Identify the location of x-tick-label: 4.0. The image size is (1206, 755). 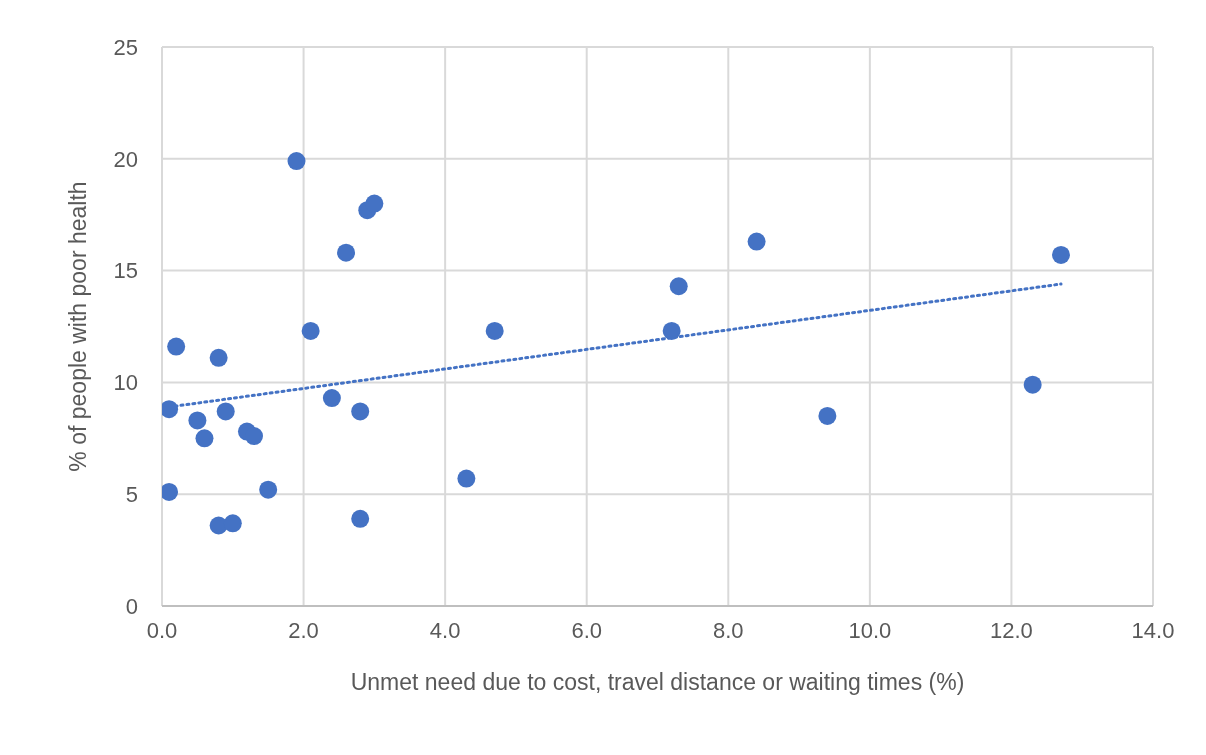
(445, 630).